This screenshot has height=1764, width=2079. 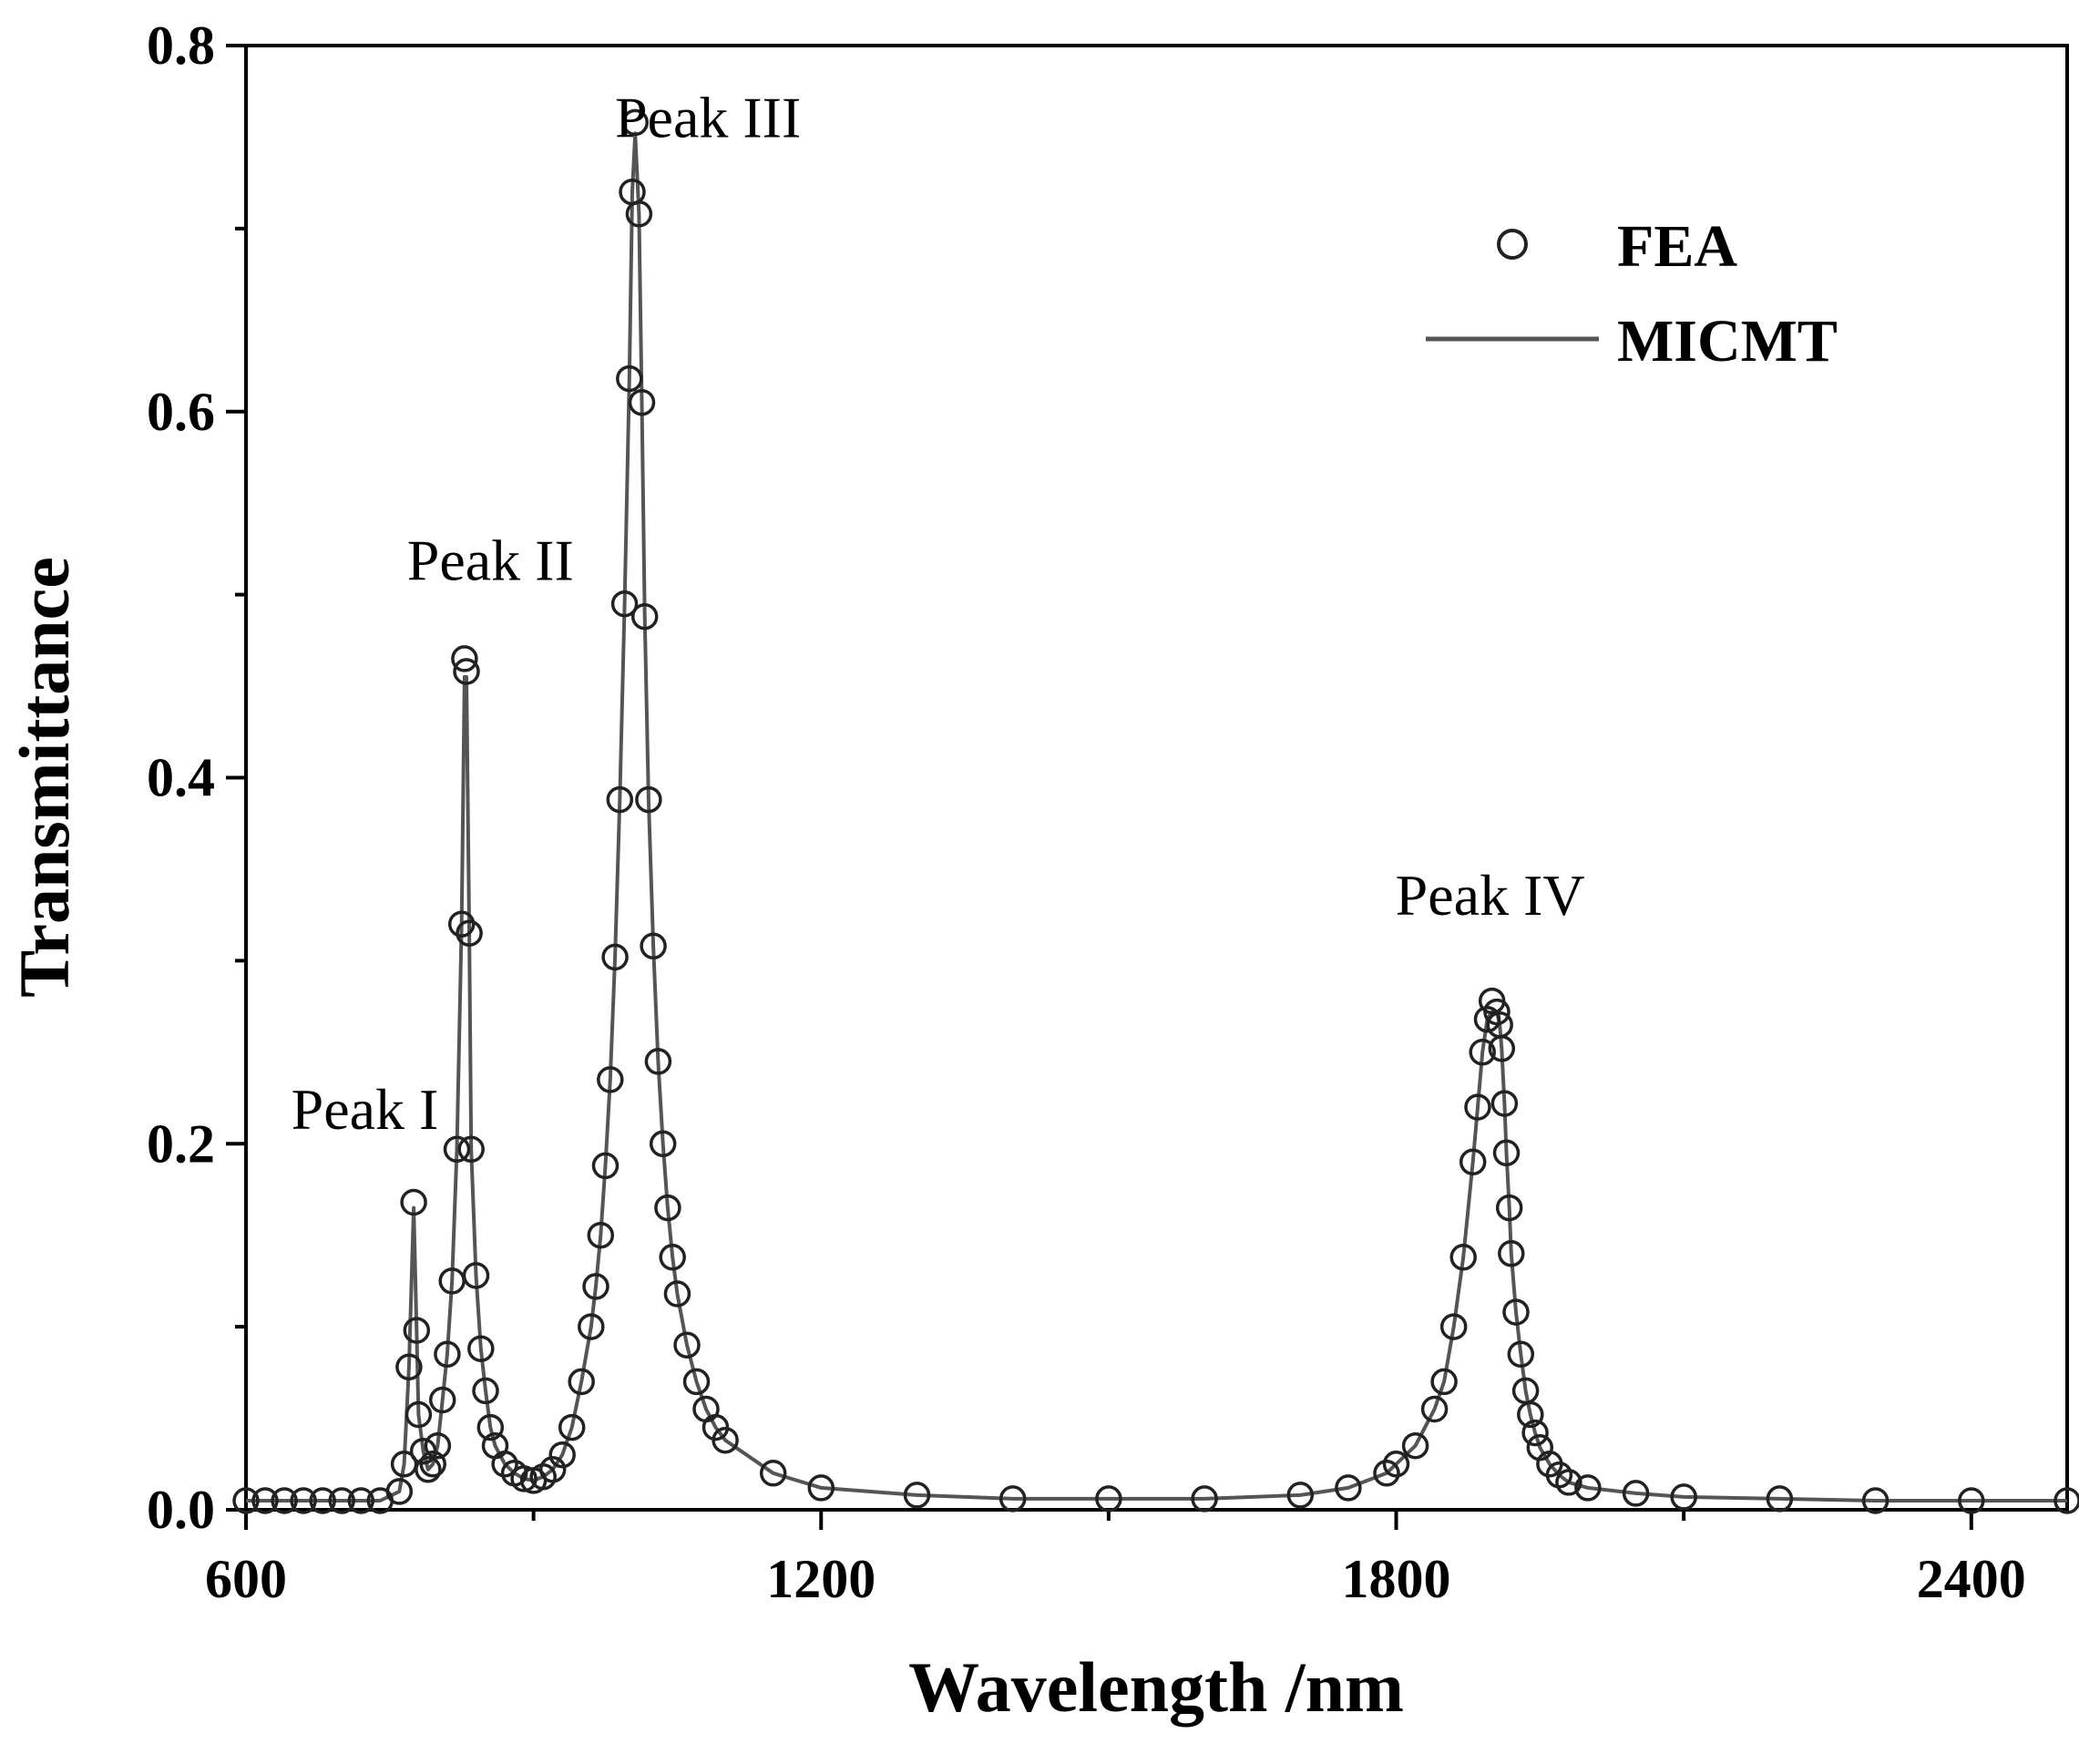 I want to click on legend: FEA MICMT, so click(x=1632, y=294).